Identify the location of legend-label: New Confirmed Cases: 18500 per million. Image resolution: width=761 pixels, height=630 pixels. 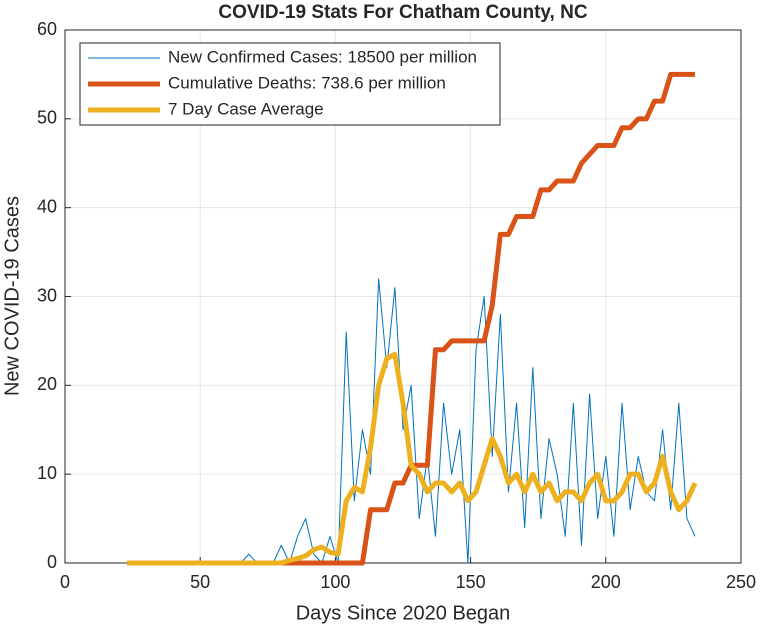
(322, 56).